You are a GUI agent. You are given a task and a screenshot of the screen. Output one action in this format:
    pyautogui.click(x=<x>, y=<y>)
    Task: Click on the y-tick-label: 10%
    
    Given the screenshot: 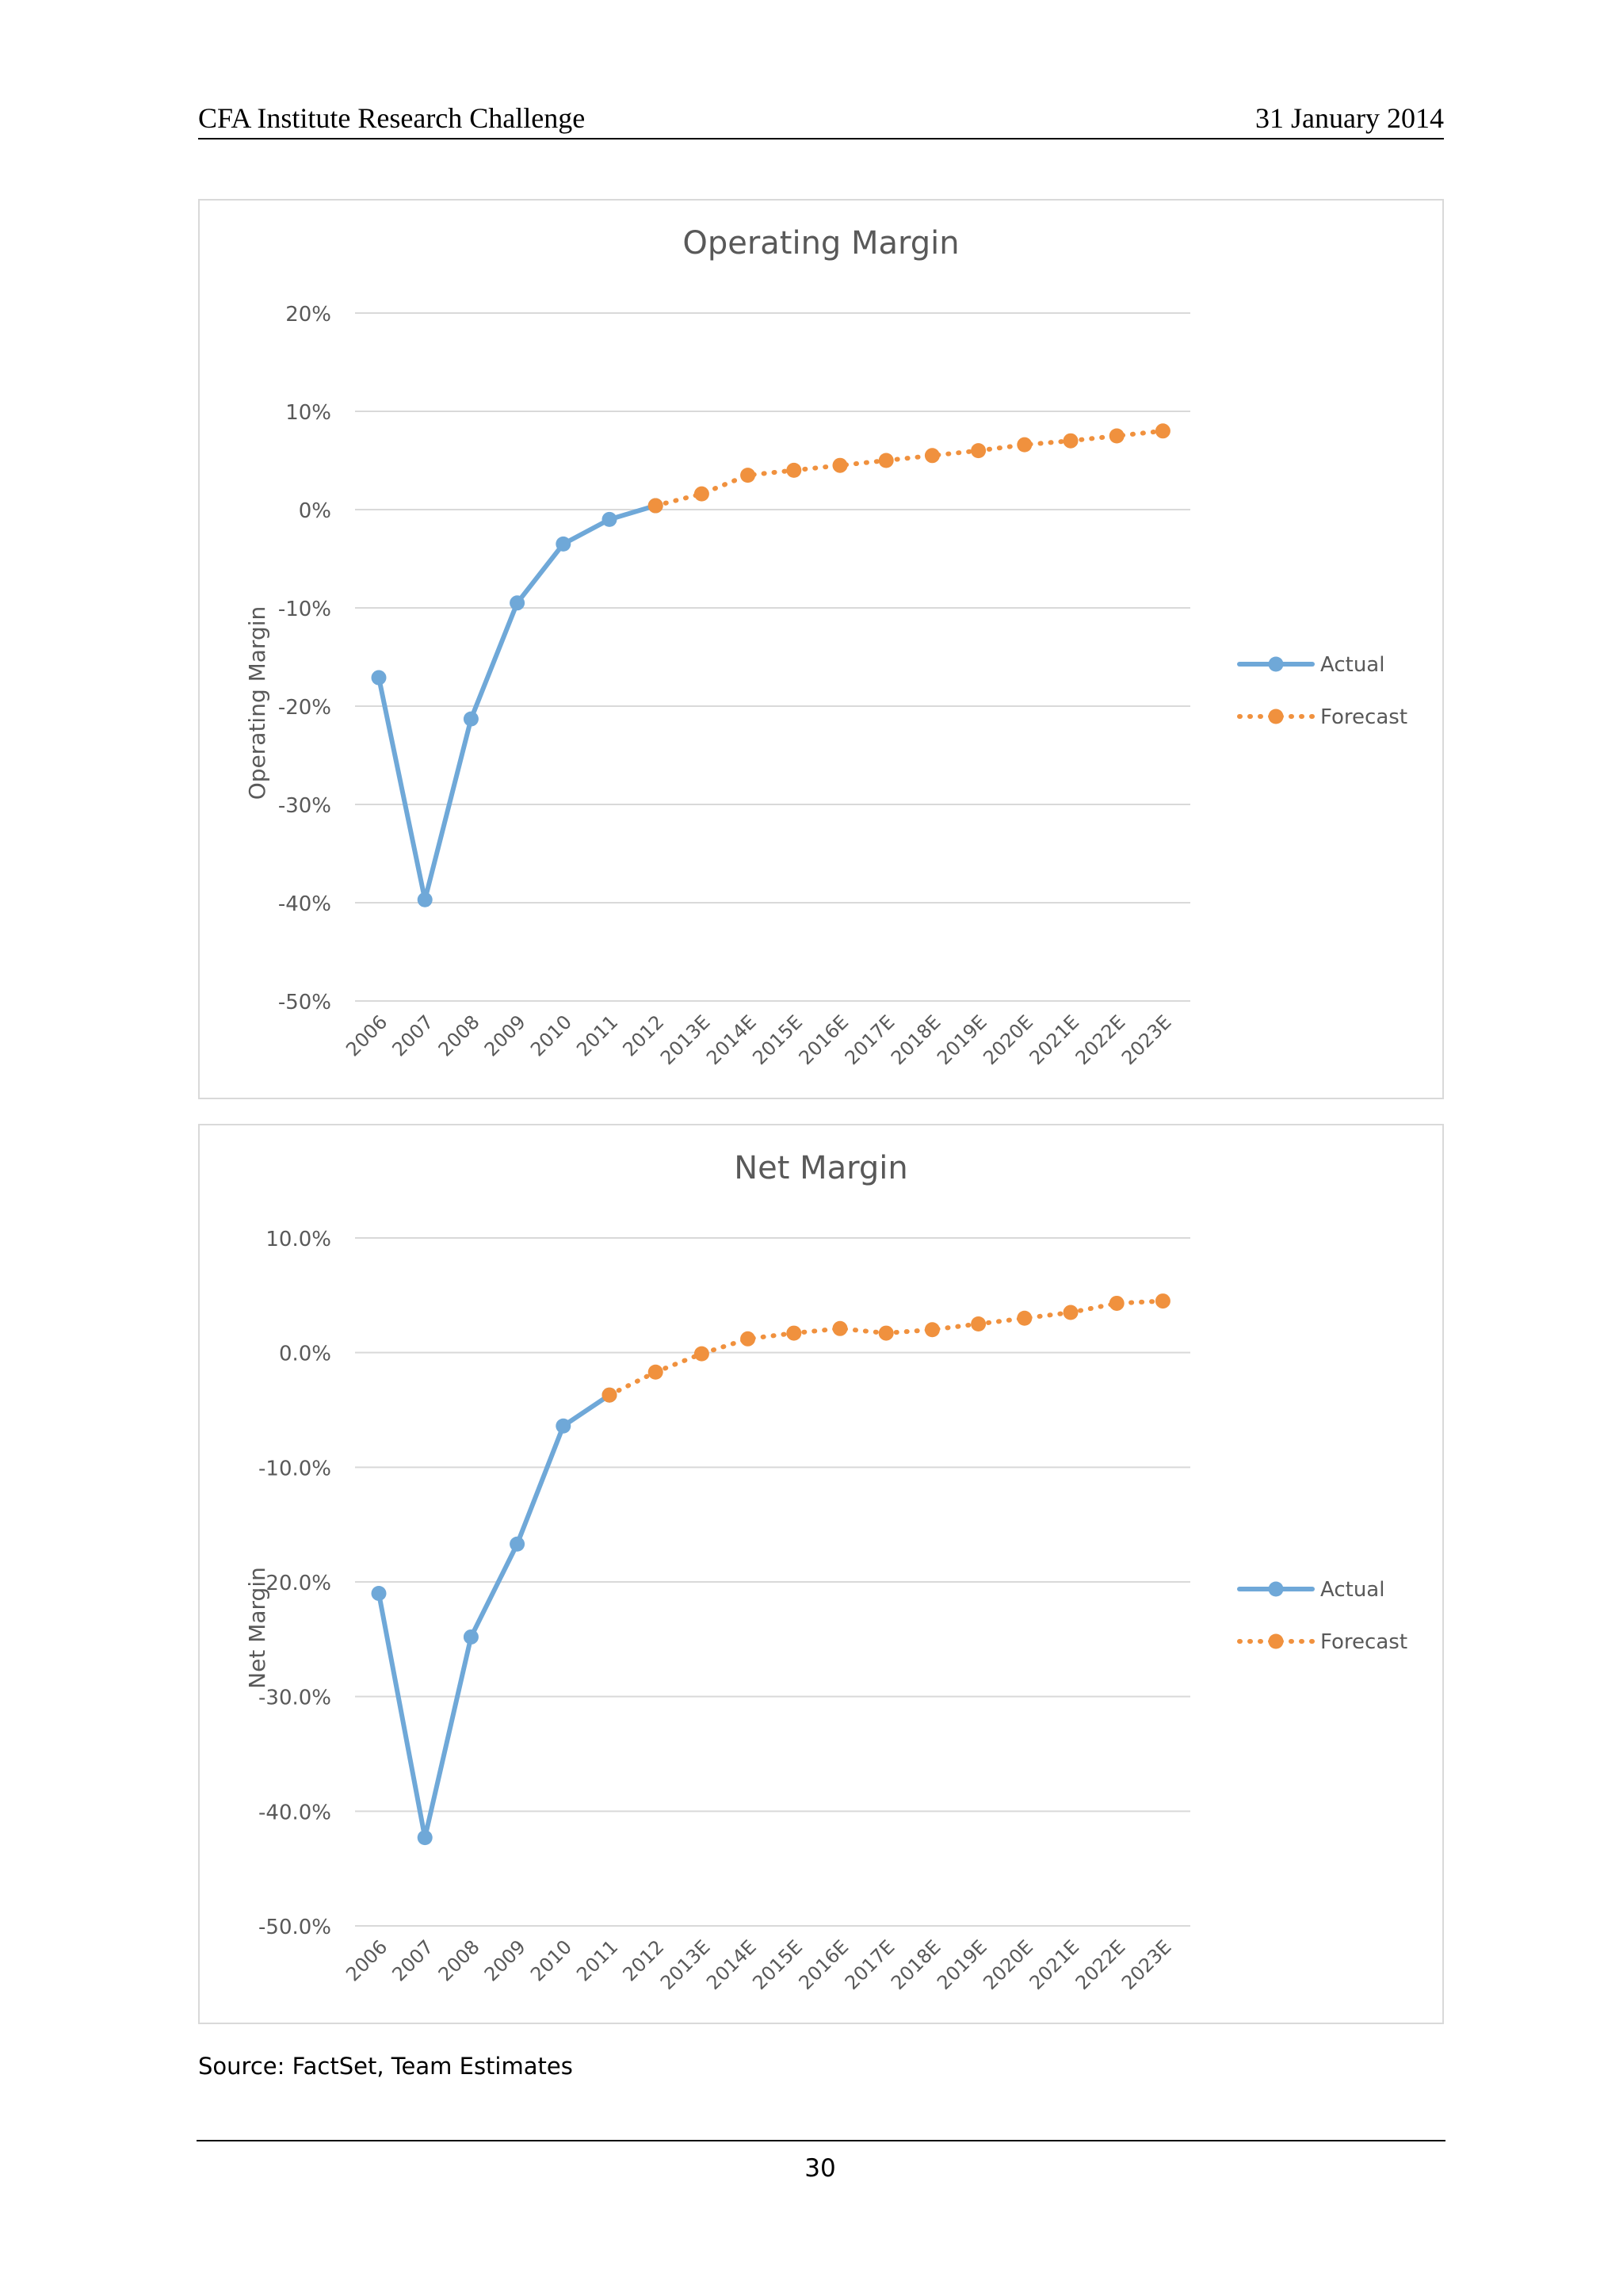 What is the action you would take?
    pyautogui.click(x=308, y=413)
    